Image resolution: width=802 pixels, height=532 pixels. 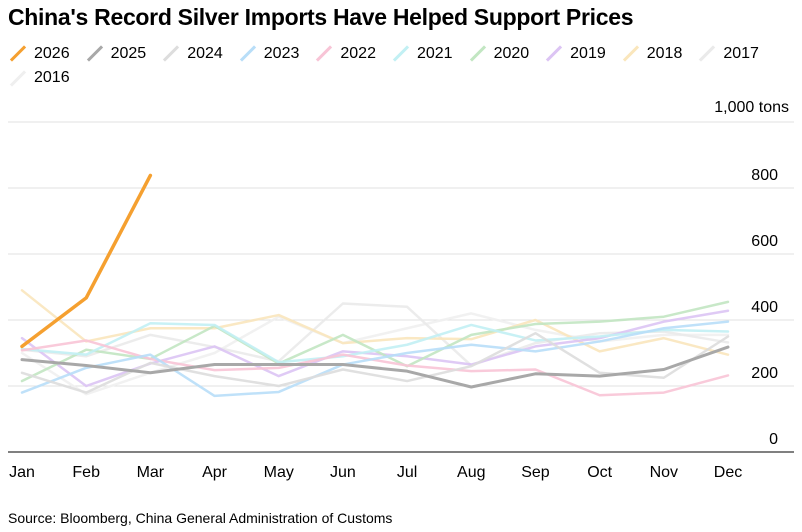 I want to click on legend-item: 2026, so click(x=39, y=54).